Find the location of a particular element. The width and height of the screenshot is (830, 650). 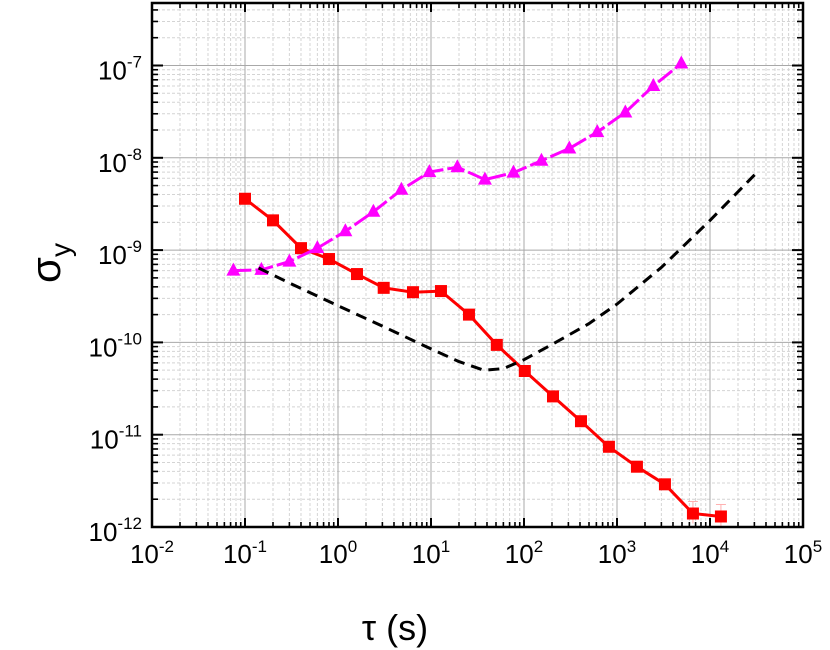

y-axis-title: σy is located at coordinates (49, 263).